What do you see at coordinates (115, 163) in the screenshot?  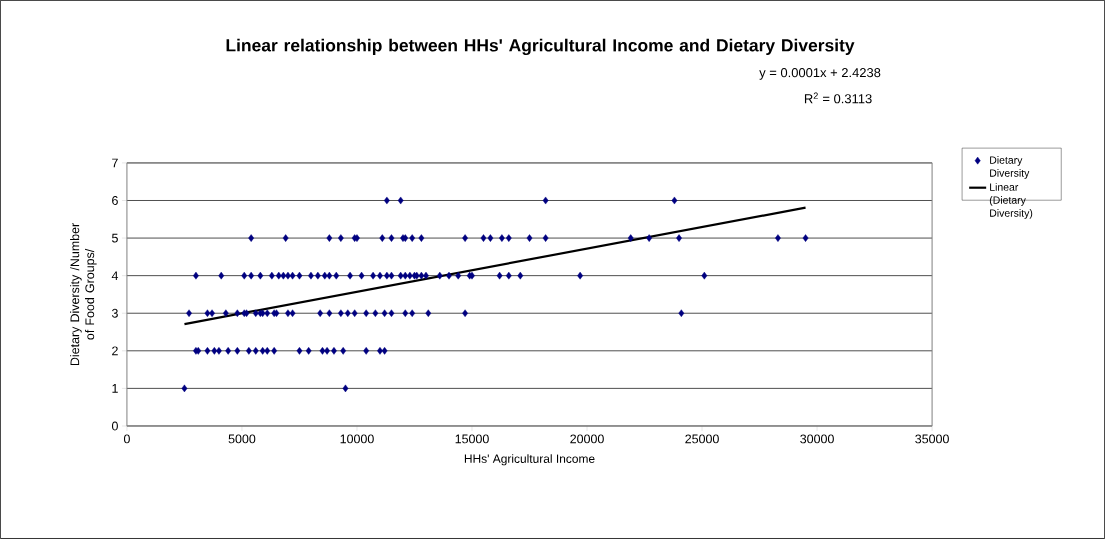 I see `y-tick-label: 7` at bounding box center [115, 163].